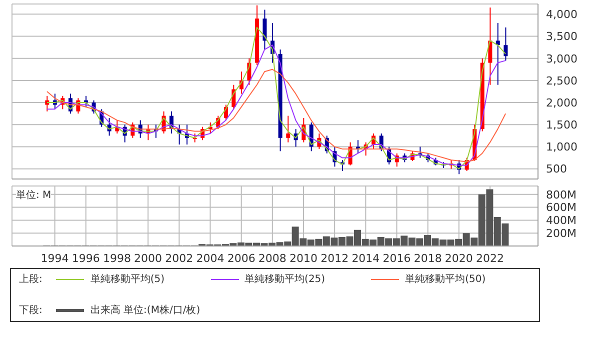  What do you see at coordinates (272, 258) in the screenshot?
I see `x-tick-label: 2008` at bounding box center [272, 258].